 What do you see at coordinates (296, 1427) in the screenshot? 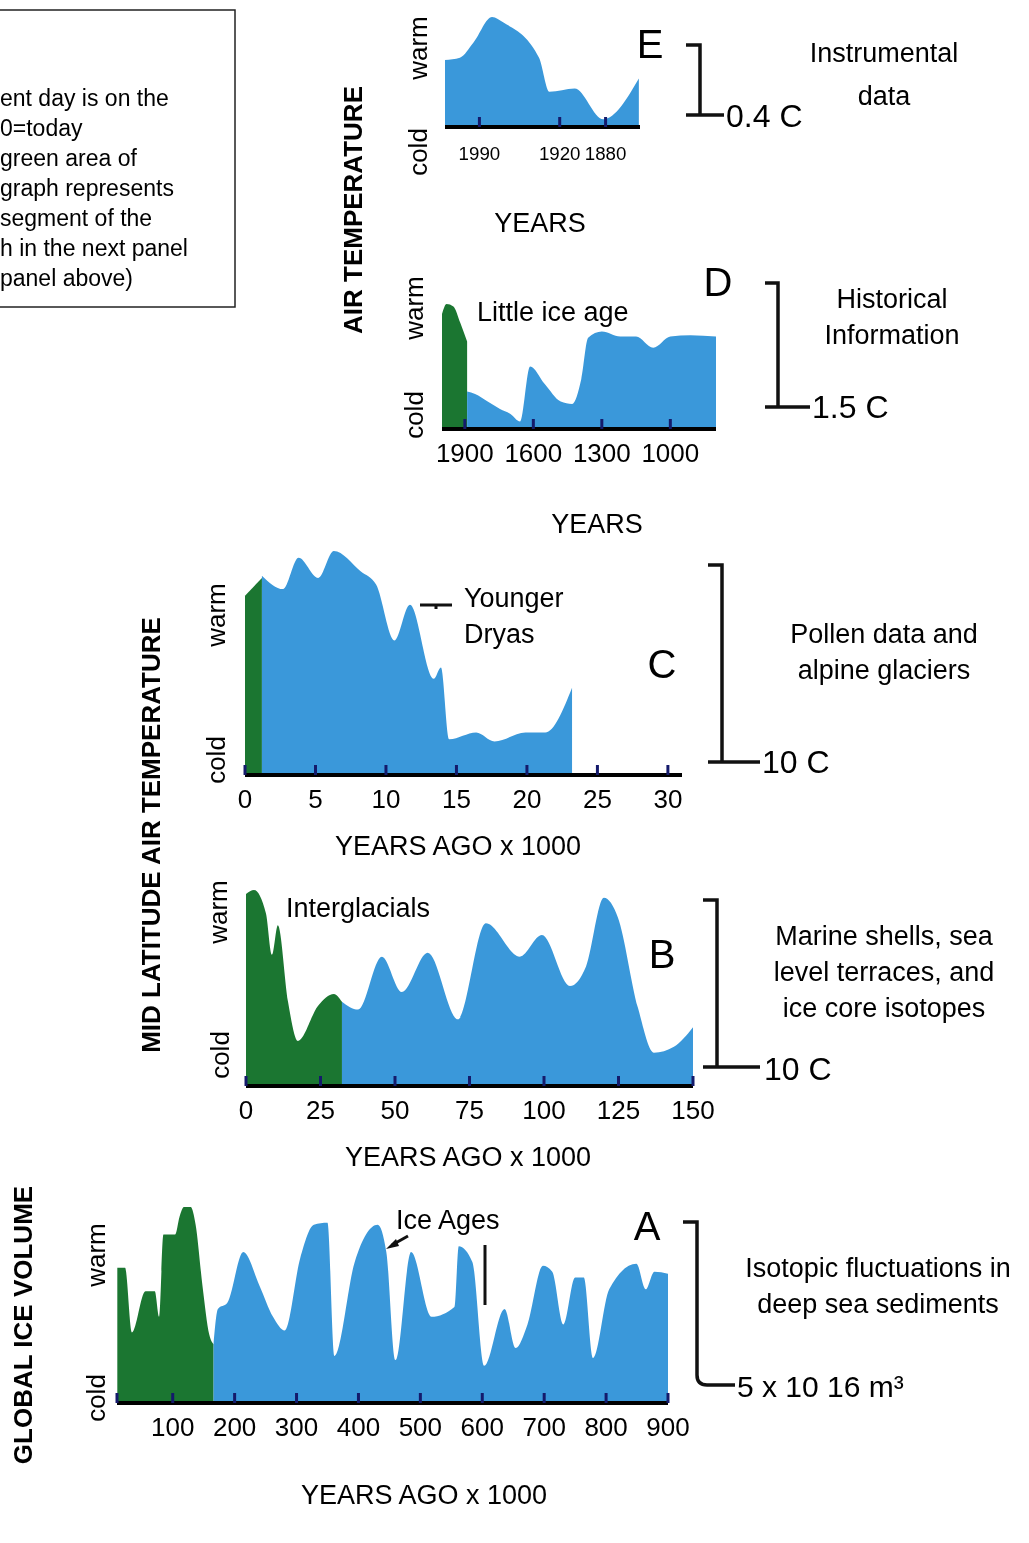
I see `x-tick-label: 300` at bounding box center [296, 1427].